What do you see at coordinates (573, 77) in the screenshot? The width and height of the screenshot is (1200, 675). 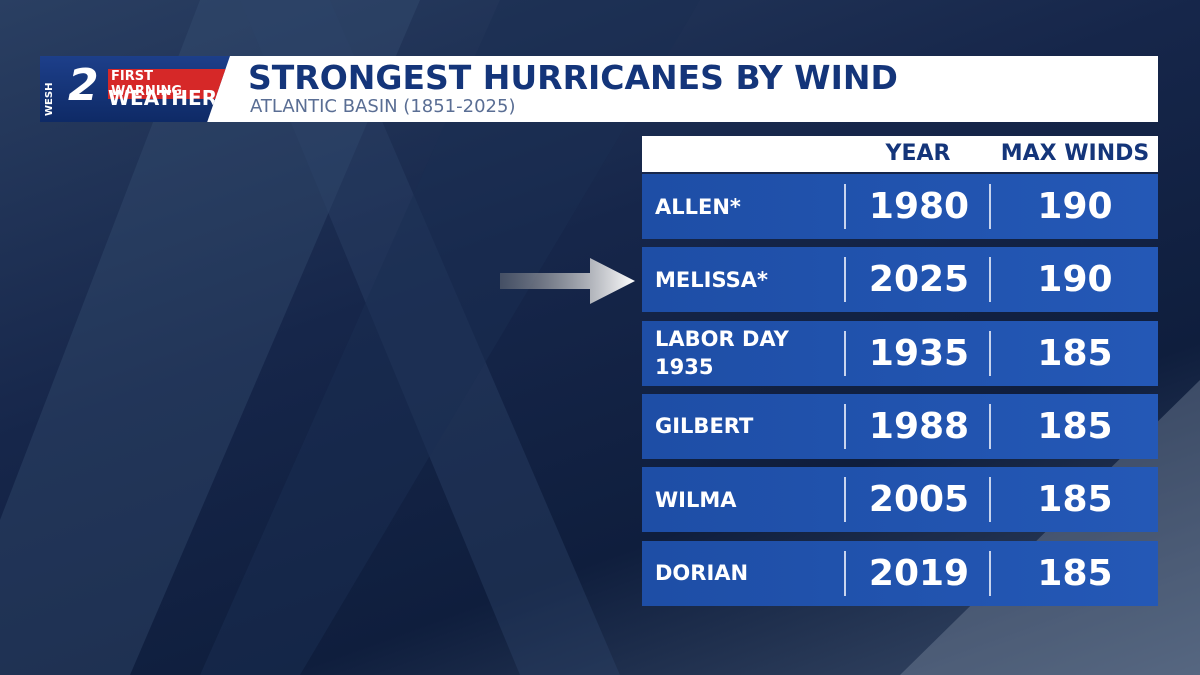 I see `title: STRONGEST HURRICANES BY WIND` at bounding box center [573, 77].